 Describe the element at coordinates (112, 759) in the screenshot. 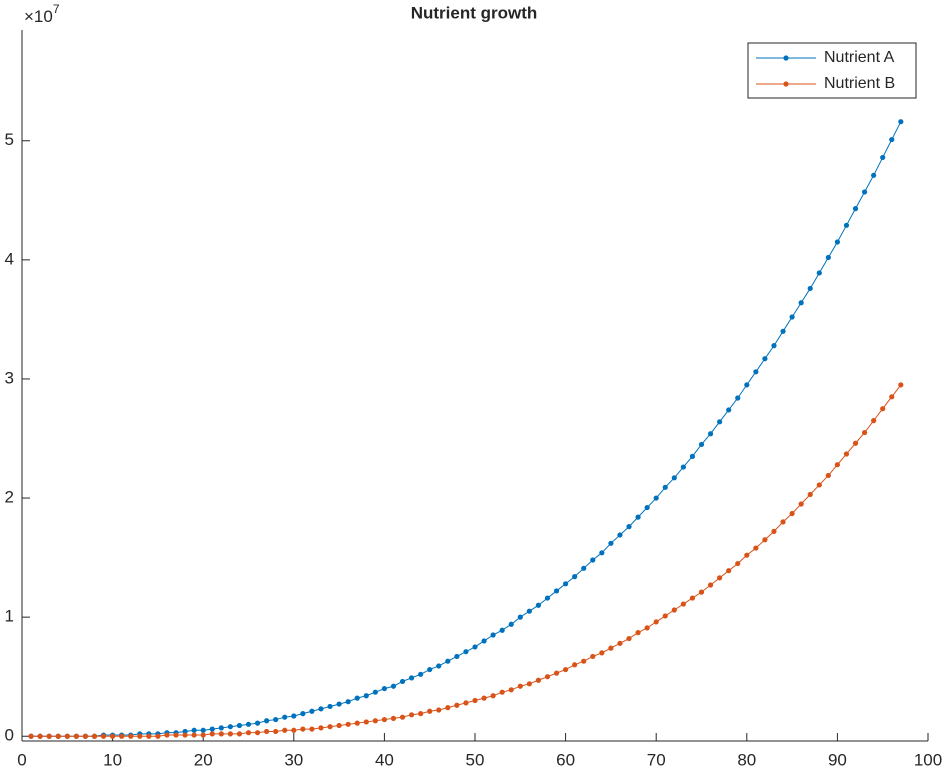

I see `x-tick-label: 10` at that location.